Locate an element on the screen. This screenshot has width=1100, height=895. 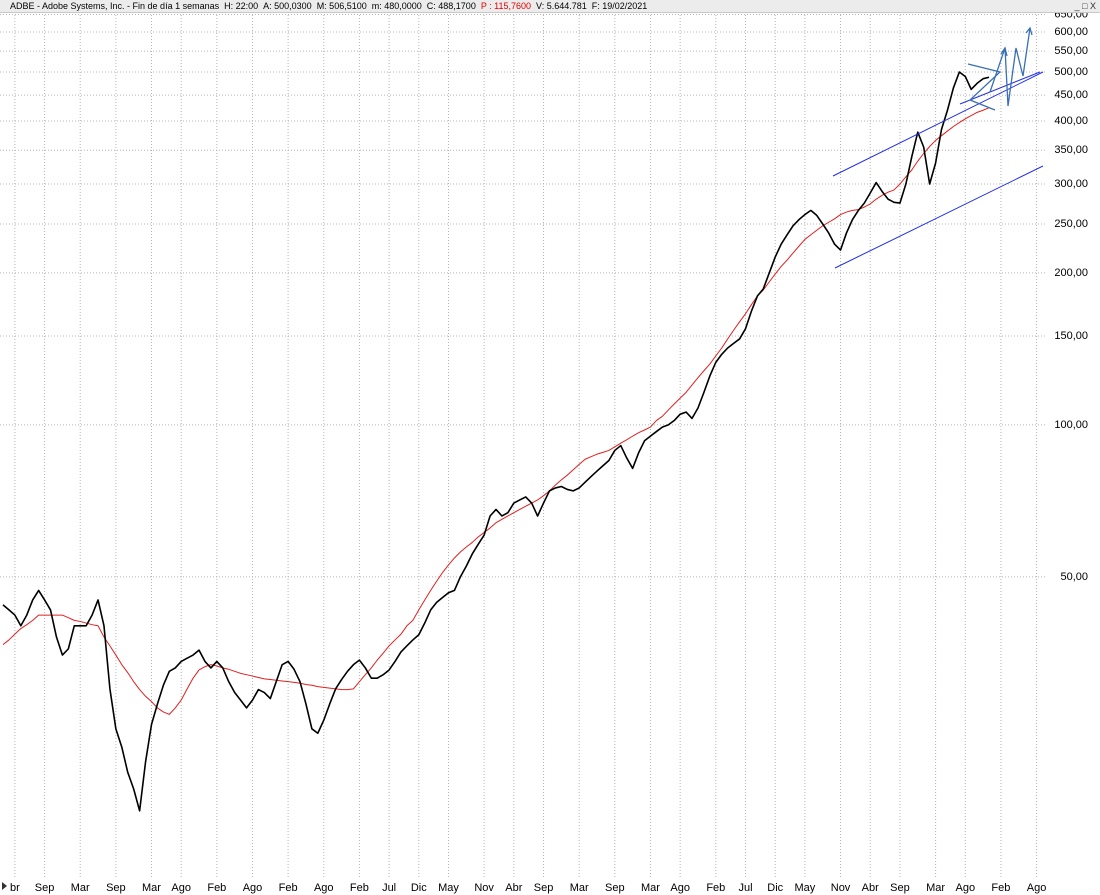
y-tick-label: 350,00 is located at coordinates (1071, 150).